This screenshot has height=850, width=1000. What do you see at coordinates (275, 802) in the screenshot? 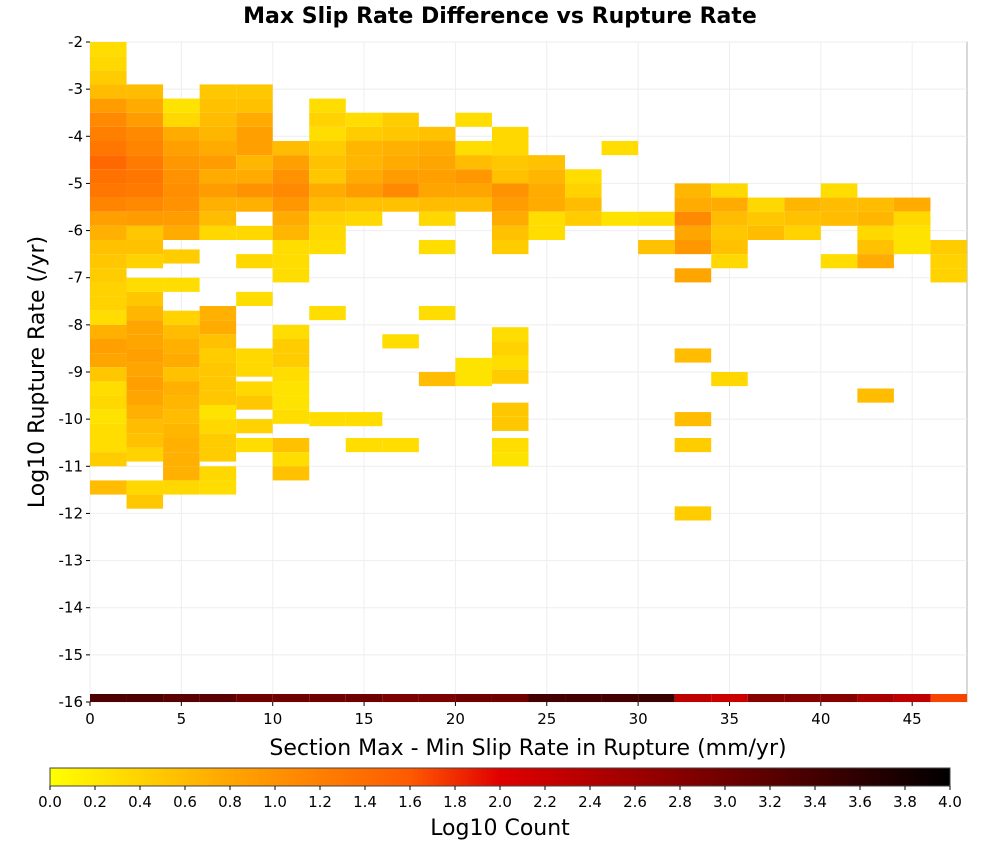
I see `colorbar-tick-label: 1.0` at bounding box center [275, 802].